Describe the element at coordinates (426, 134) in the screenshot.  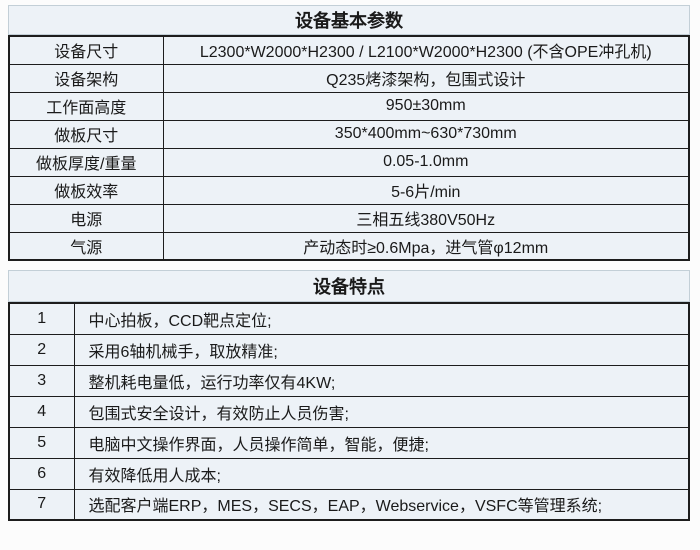
I see `param-value-cell: 350*400mm~630*730mm` at that location.